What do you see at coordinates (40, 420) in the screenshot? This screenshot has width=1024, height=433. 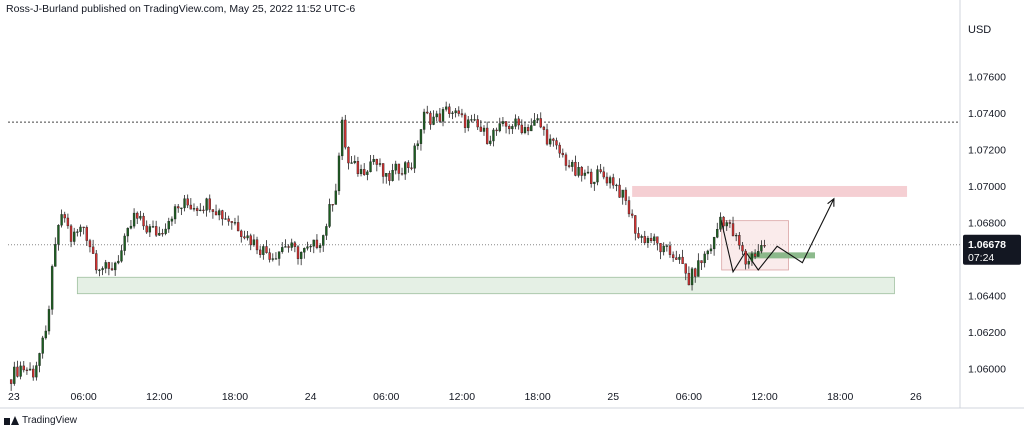 I see `tradingview-brand: TradingView` at bounding box center [40, 420].